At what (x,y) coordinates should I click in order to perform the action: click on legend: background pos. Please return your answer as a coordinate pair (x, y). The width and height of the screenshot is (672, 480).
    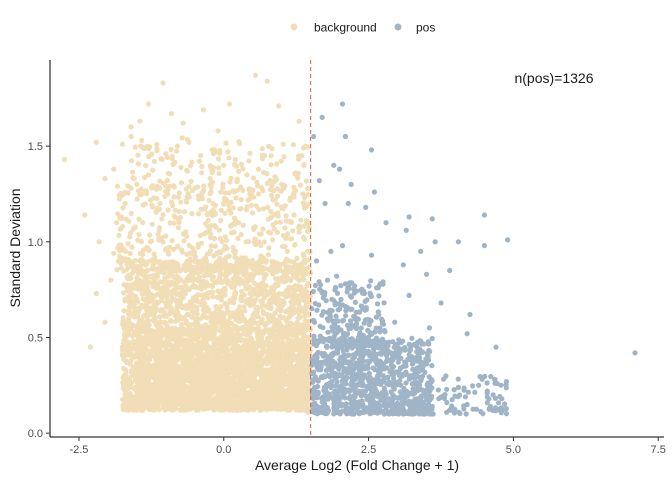
    Looking at the image, I should click on (362, 28).